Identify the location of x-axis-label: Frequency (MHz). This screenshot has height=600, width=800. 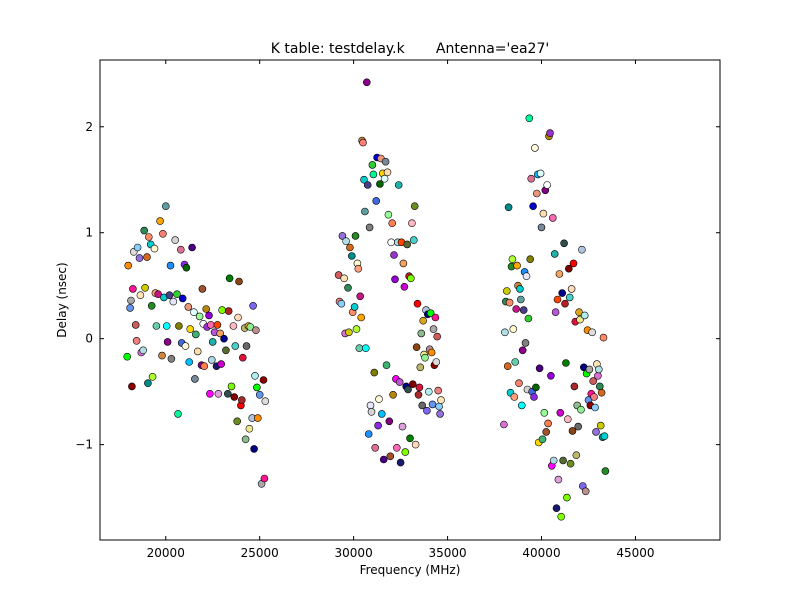
(410, 570).